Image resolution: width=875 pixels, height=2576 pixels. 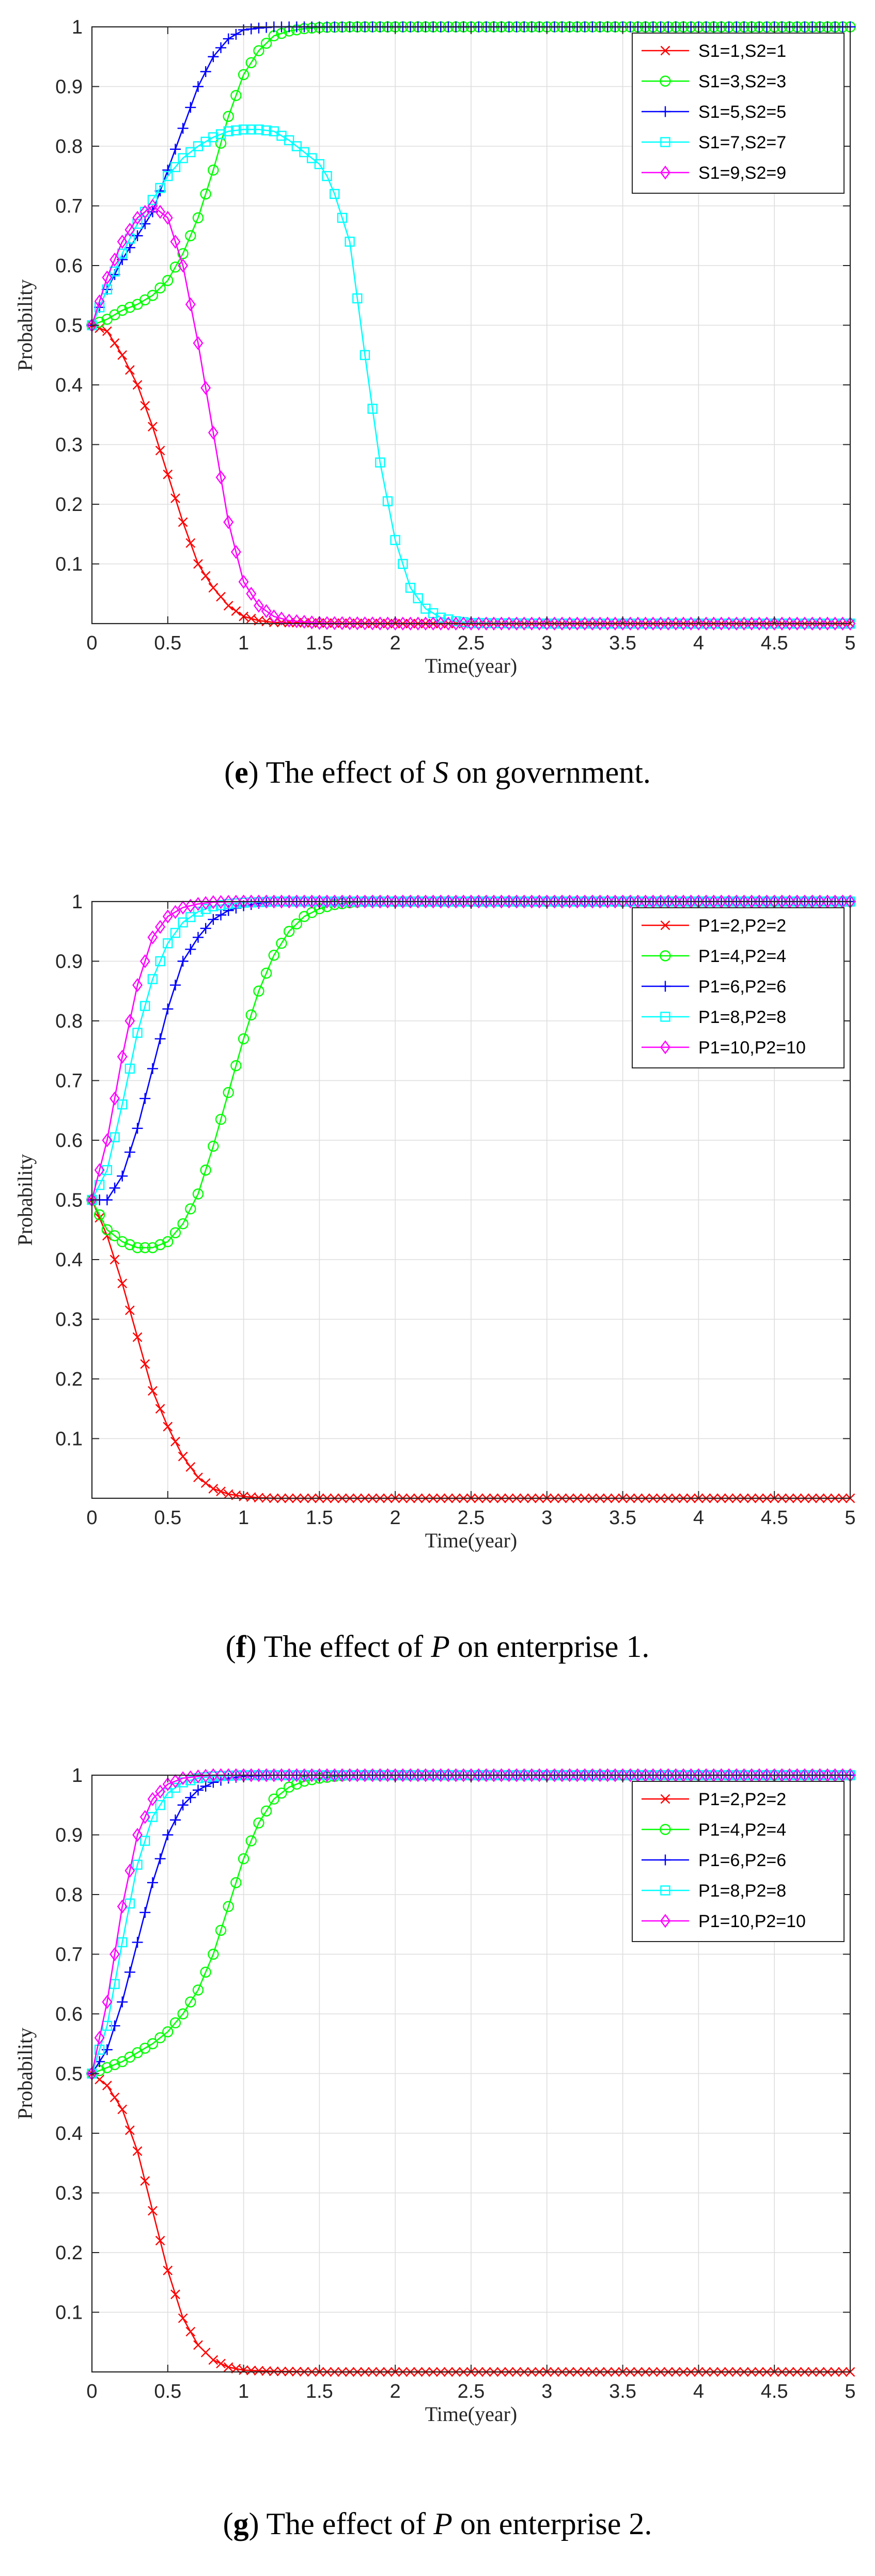 What do you see at coordinates (69, 2074) in the screenshot?
I see `y-tick-label-4: 0.5` at bounding box center [69, 2074].